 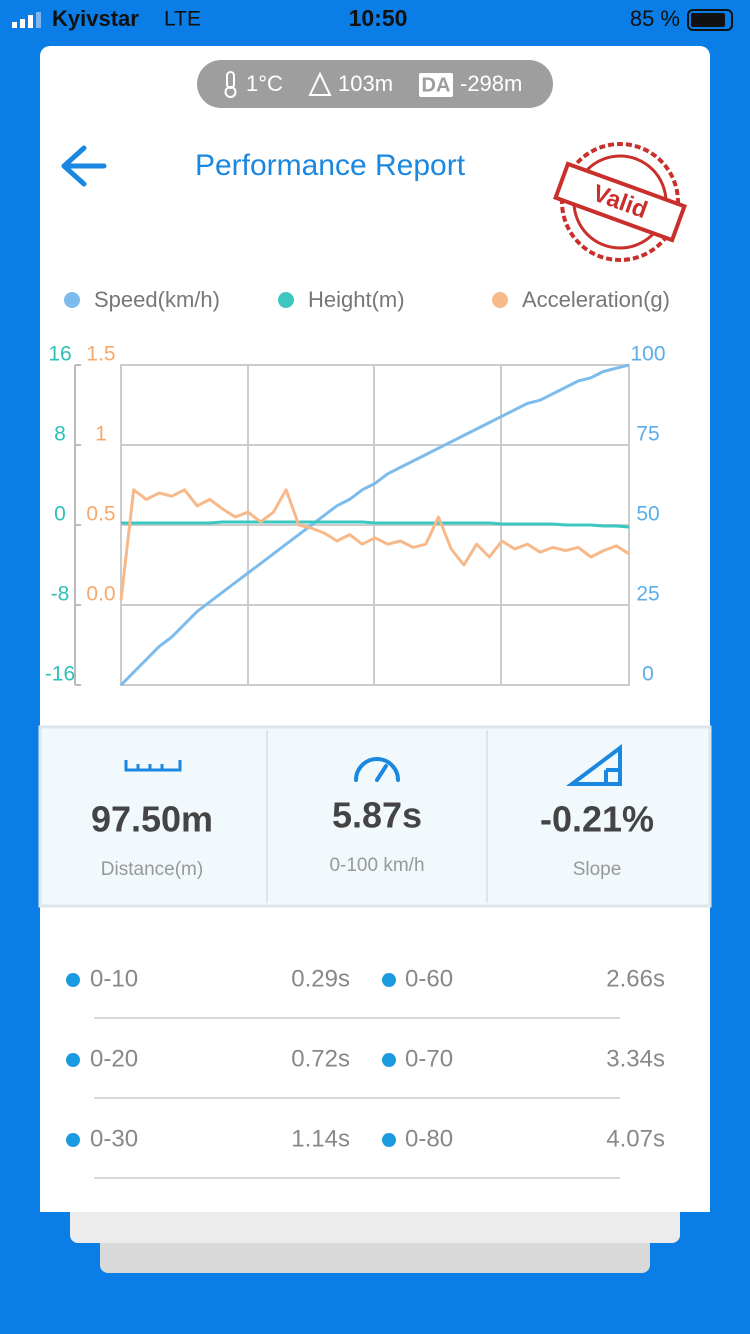 What do you see at coordinates (330, 165) in the screenshot?
I see `page-title: Performance Report` at bounding box center [330, 165].